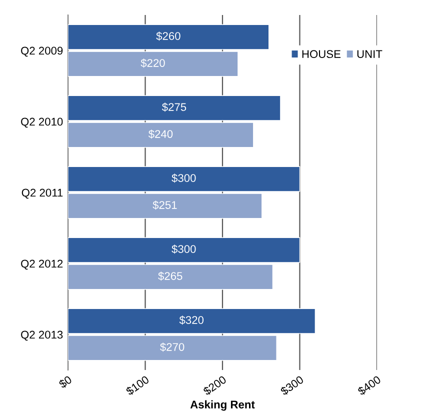  I want to click on legend-label: HOUSE, so click(321, 54).